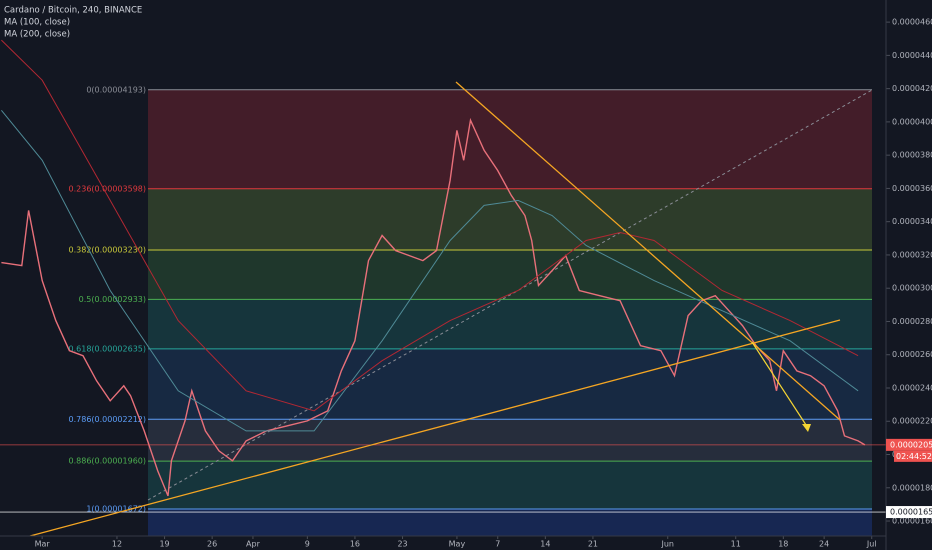 Image resolution: width=932 pixels, height=550 pixels. Describe the element at coordinates (108, 188) in the screenshot. I see `fib-label: 0.236(0.00003598)` at that location.